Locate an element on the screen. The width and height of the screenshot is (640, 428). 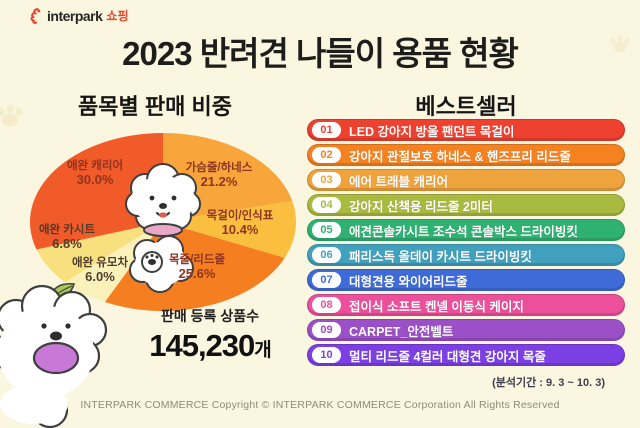
rank-badge: 05 is located at coordinates (326, 230).